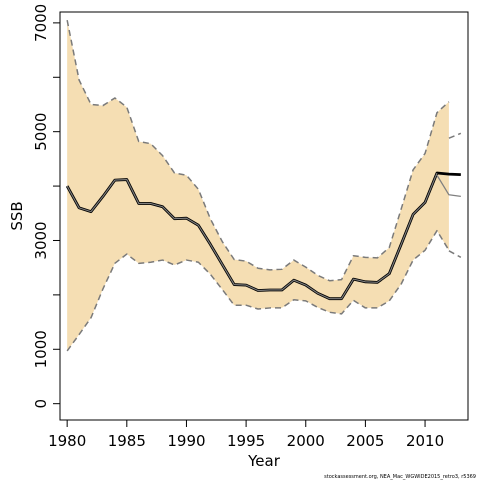 This screenshot has height=480, width=480. I want to click on x-tick-label: 1985, so click(127, 441).